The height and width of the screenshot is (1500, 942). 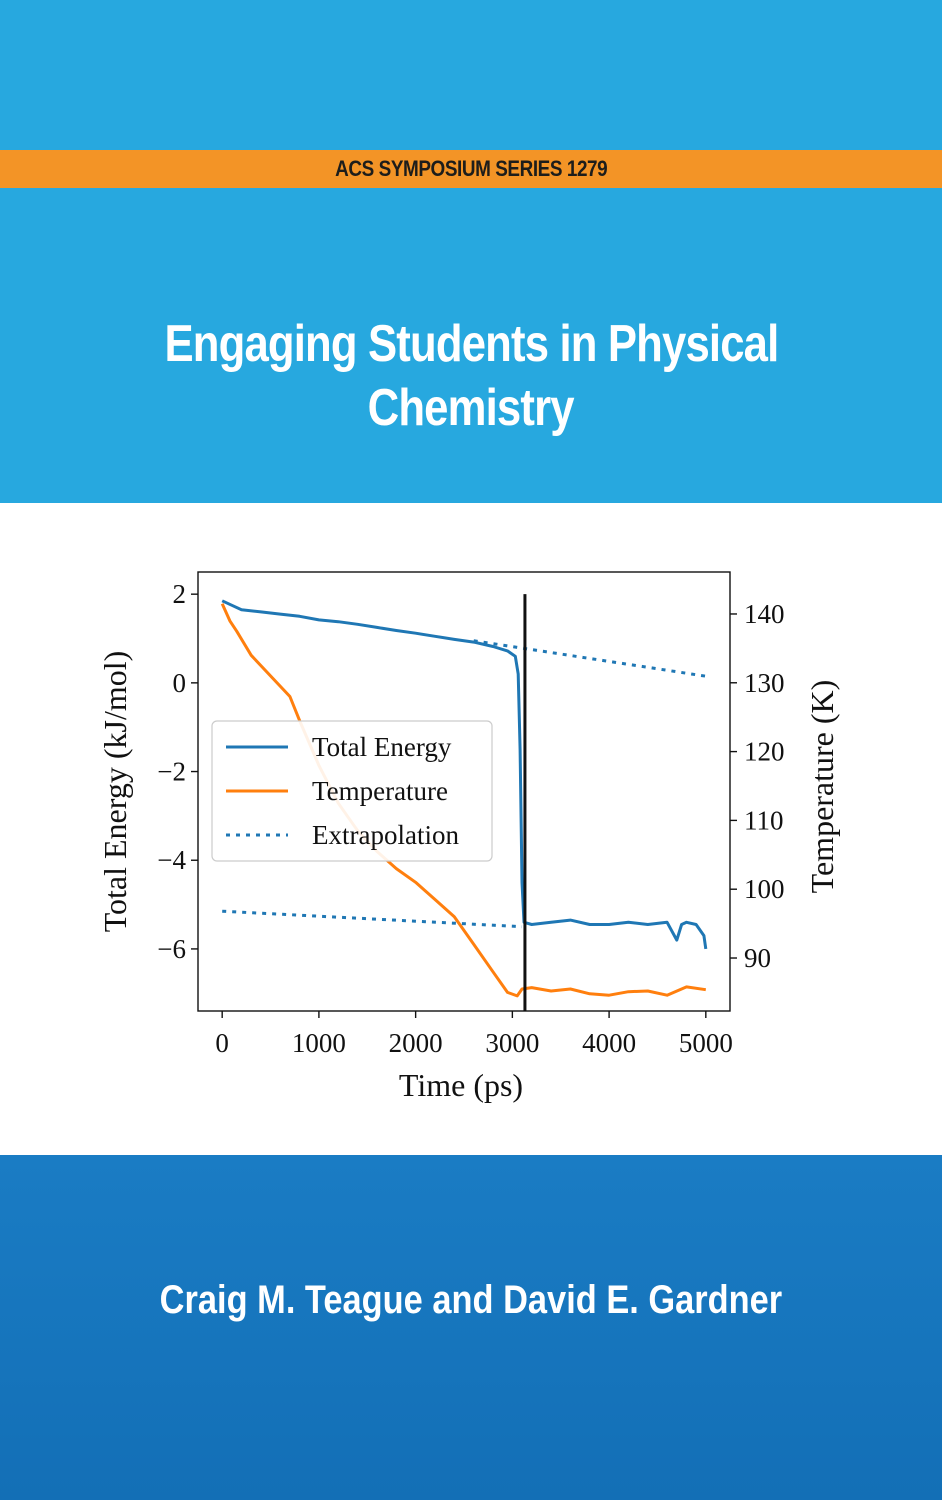 I want to click on series-label: ACS SYMPOSIUM SERIES 1279, so click(x=471, y=168).